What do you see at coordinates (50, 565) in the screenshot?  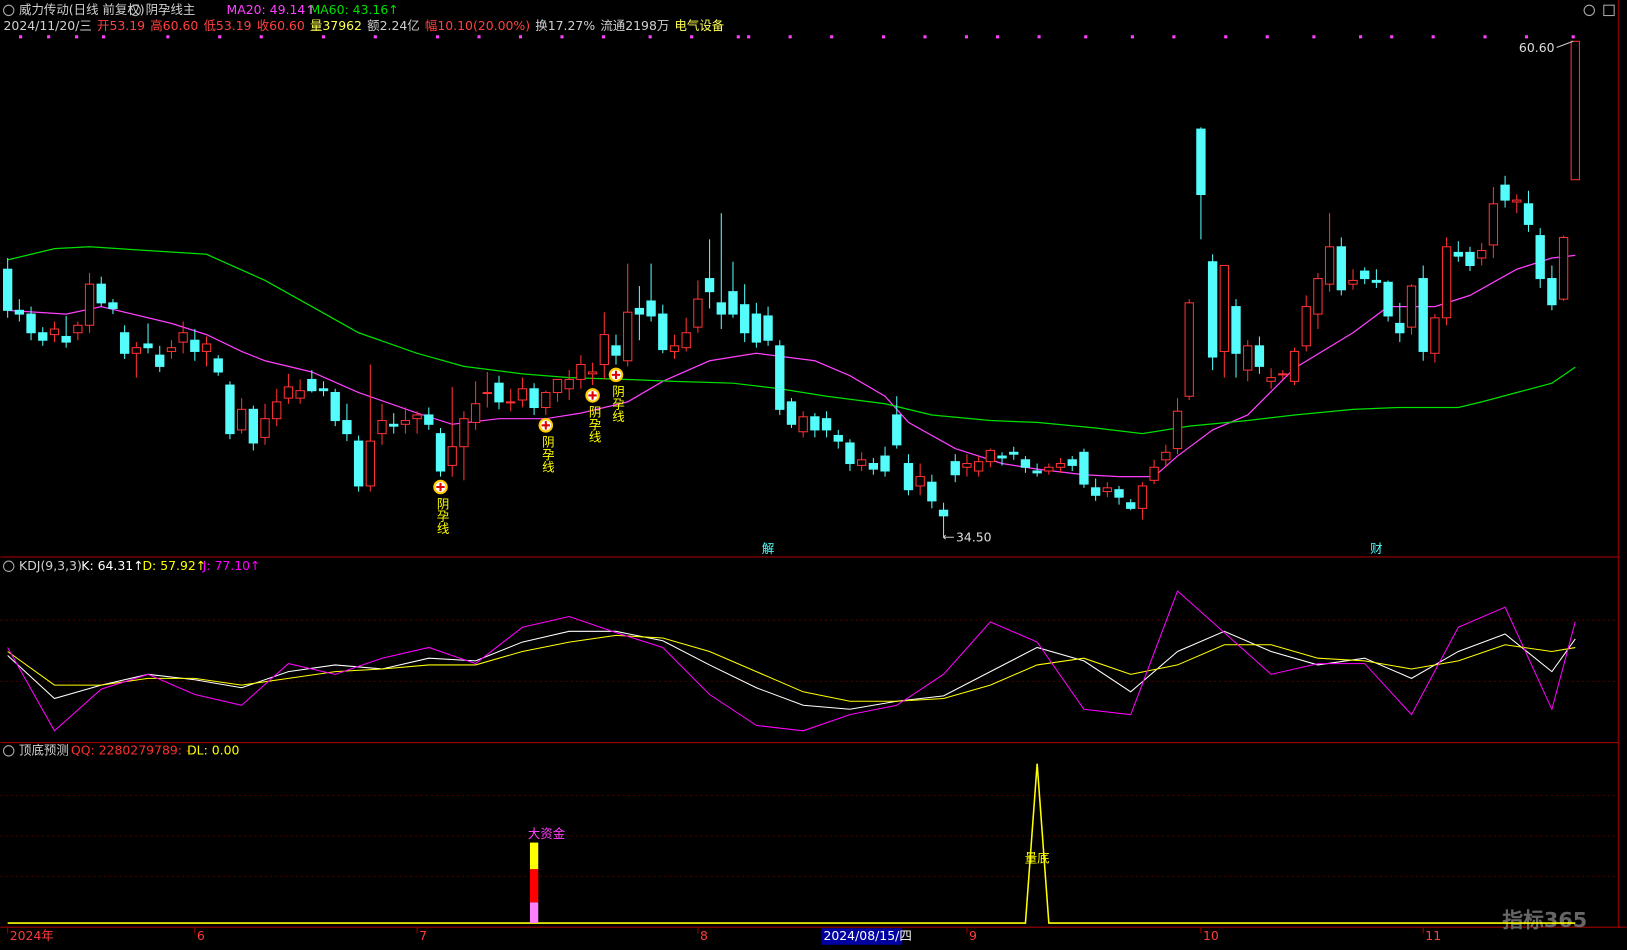 I see `panel-title: KDJ(9,3,3)` at bounding box center [50, 565].